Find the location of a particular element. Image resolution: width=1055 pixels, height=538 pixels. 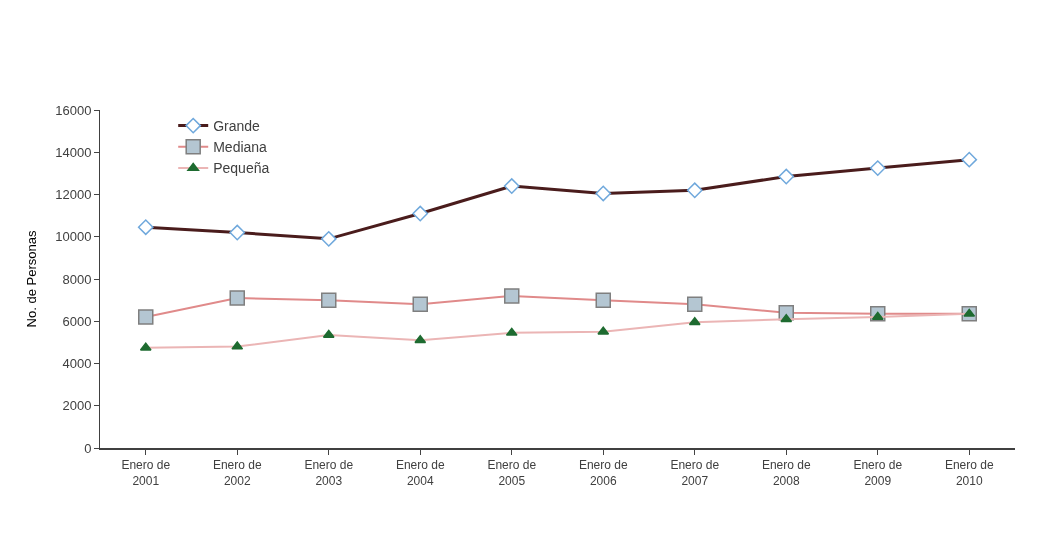

x-tick-label: Enero de 2002 is located at coordinates (237, 473).